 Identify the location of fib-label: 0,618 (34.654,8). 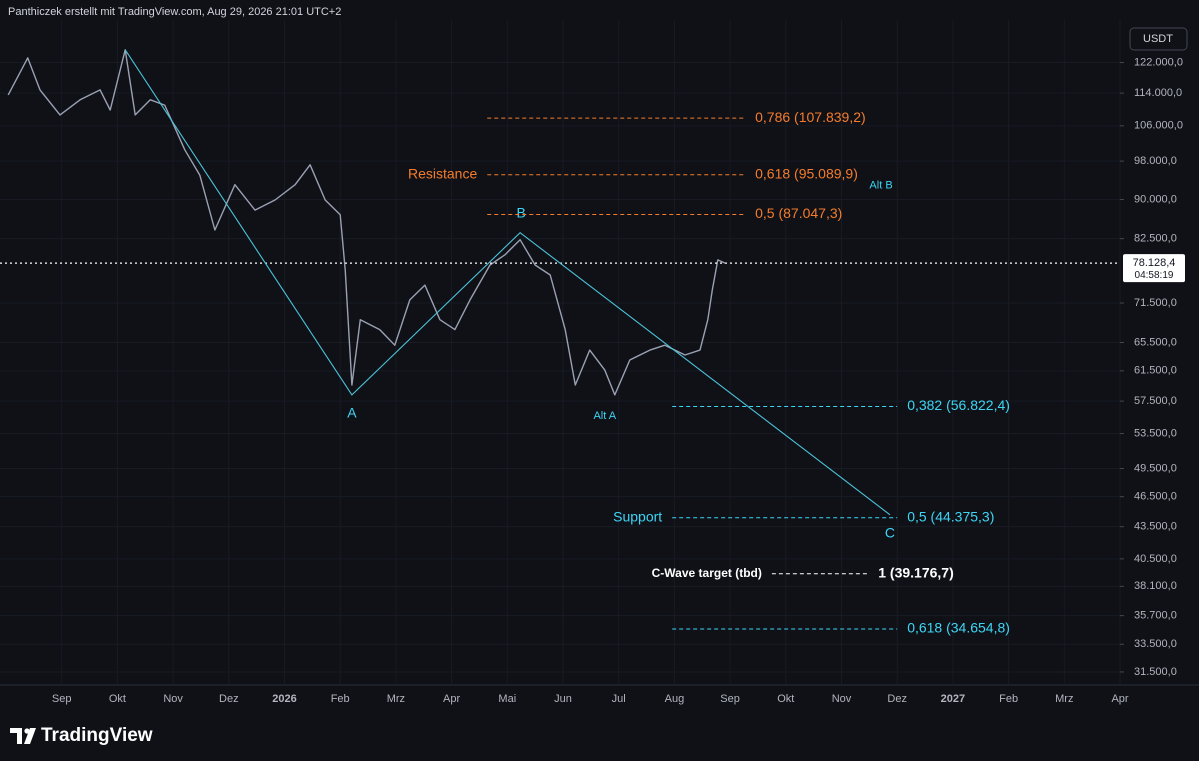
(958, 628).